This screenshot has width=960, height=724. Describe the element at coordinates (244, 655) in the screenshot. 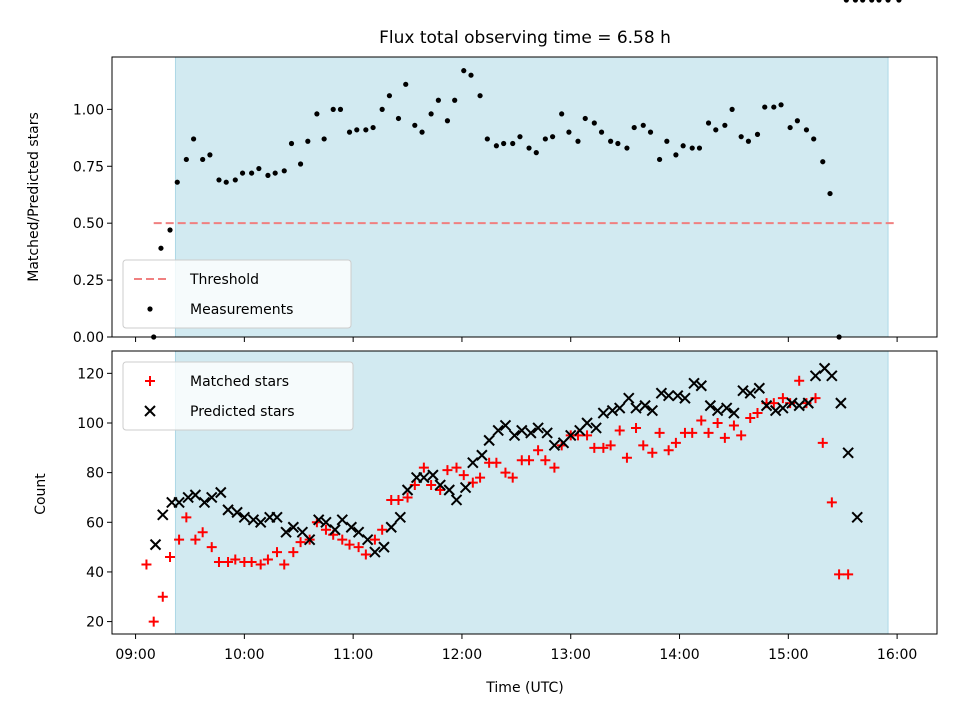

I see `x-tick-label: 10:00` at that location.